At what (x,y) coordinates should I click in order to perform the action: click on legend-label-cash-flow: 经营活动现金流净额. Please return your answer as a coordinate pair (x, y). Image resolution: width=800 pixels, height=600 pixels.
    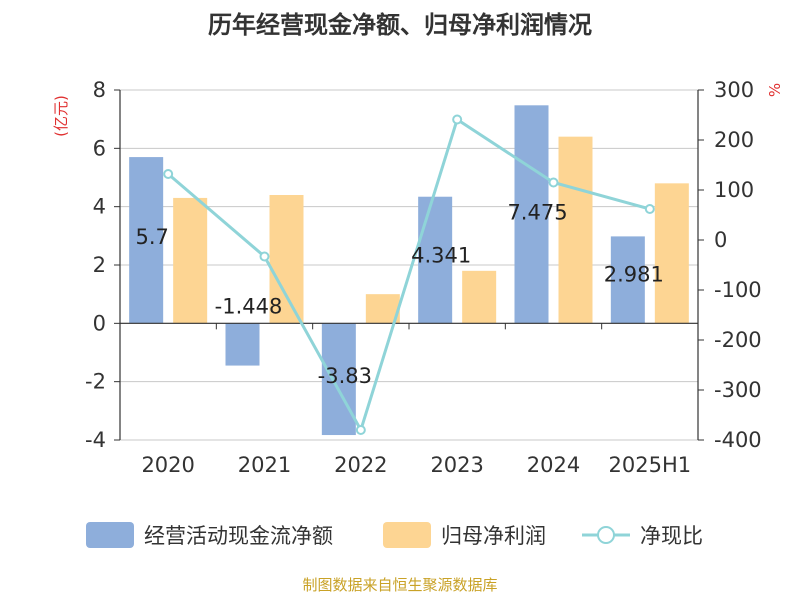
    Looking at the image, I should click on (238, 536).